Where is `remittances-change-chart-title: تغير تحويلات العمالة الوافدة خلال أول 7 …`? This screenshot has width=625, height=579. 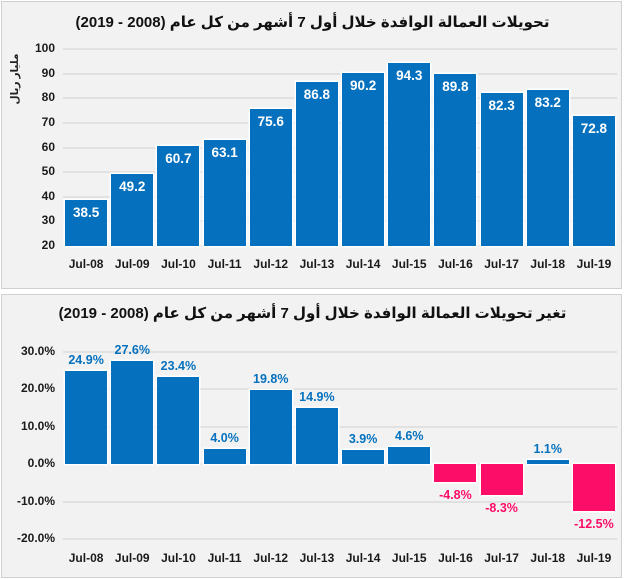
remittances-change-chart-title: تغير تحويلات العمالة الوافدة خلال أول 7 … is located at coordinates (312, 313).